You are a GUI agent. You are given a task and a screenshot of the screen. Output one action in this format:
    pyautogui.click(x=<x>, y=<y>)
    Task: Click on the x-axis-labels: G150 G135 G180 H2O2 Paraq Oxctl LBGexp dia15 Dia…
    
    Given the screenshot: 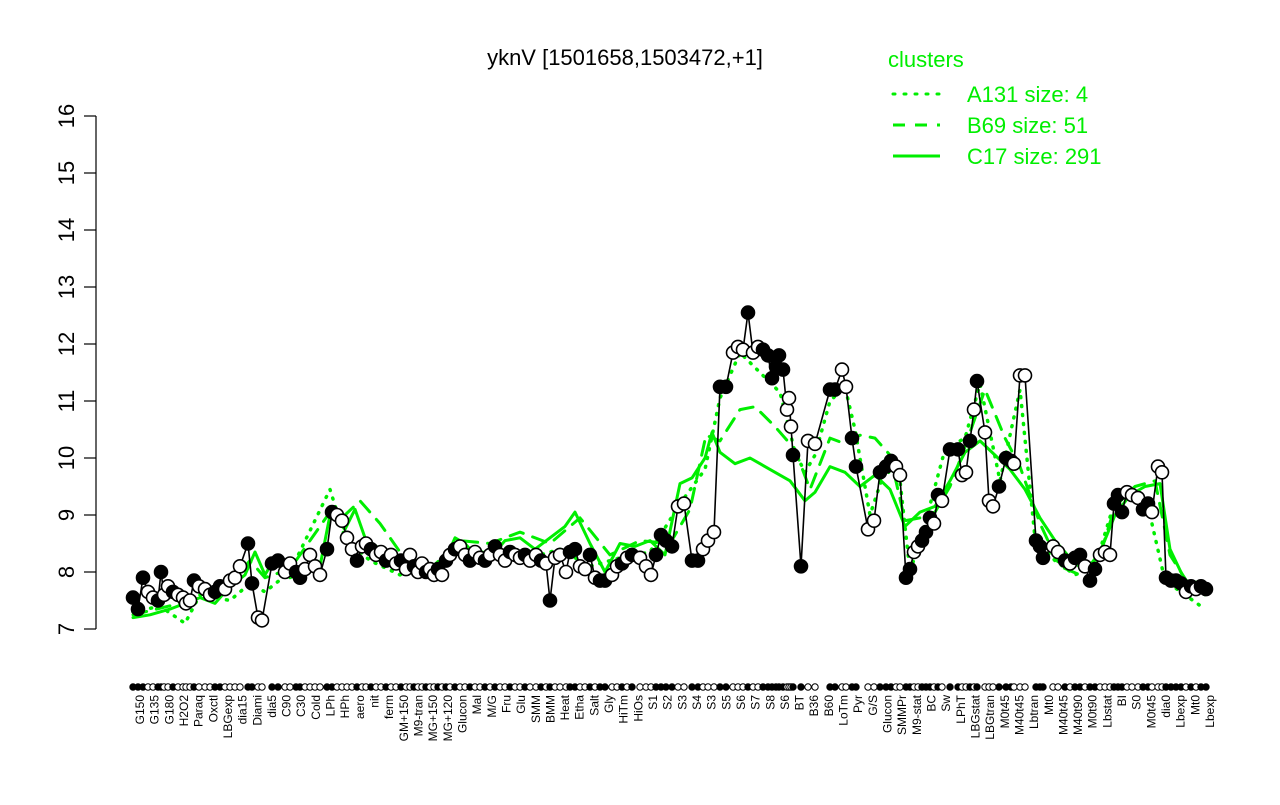 What is the action you would take?
    pyautogui.click(x=675, y=717)
    